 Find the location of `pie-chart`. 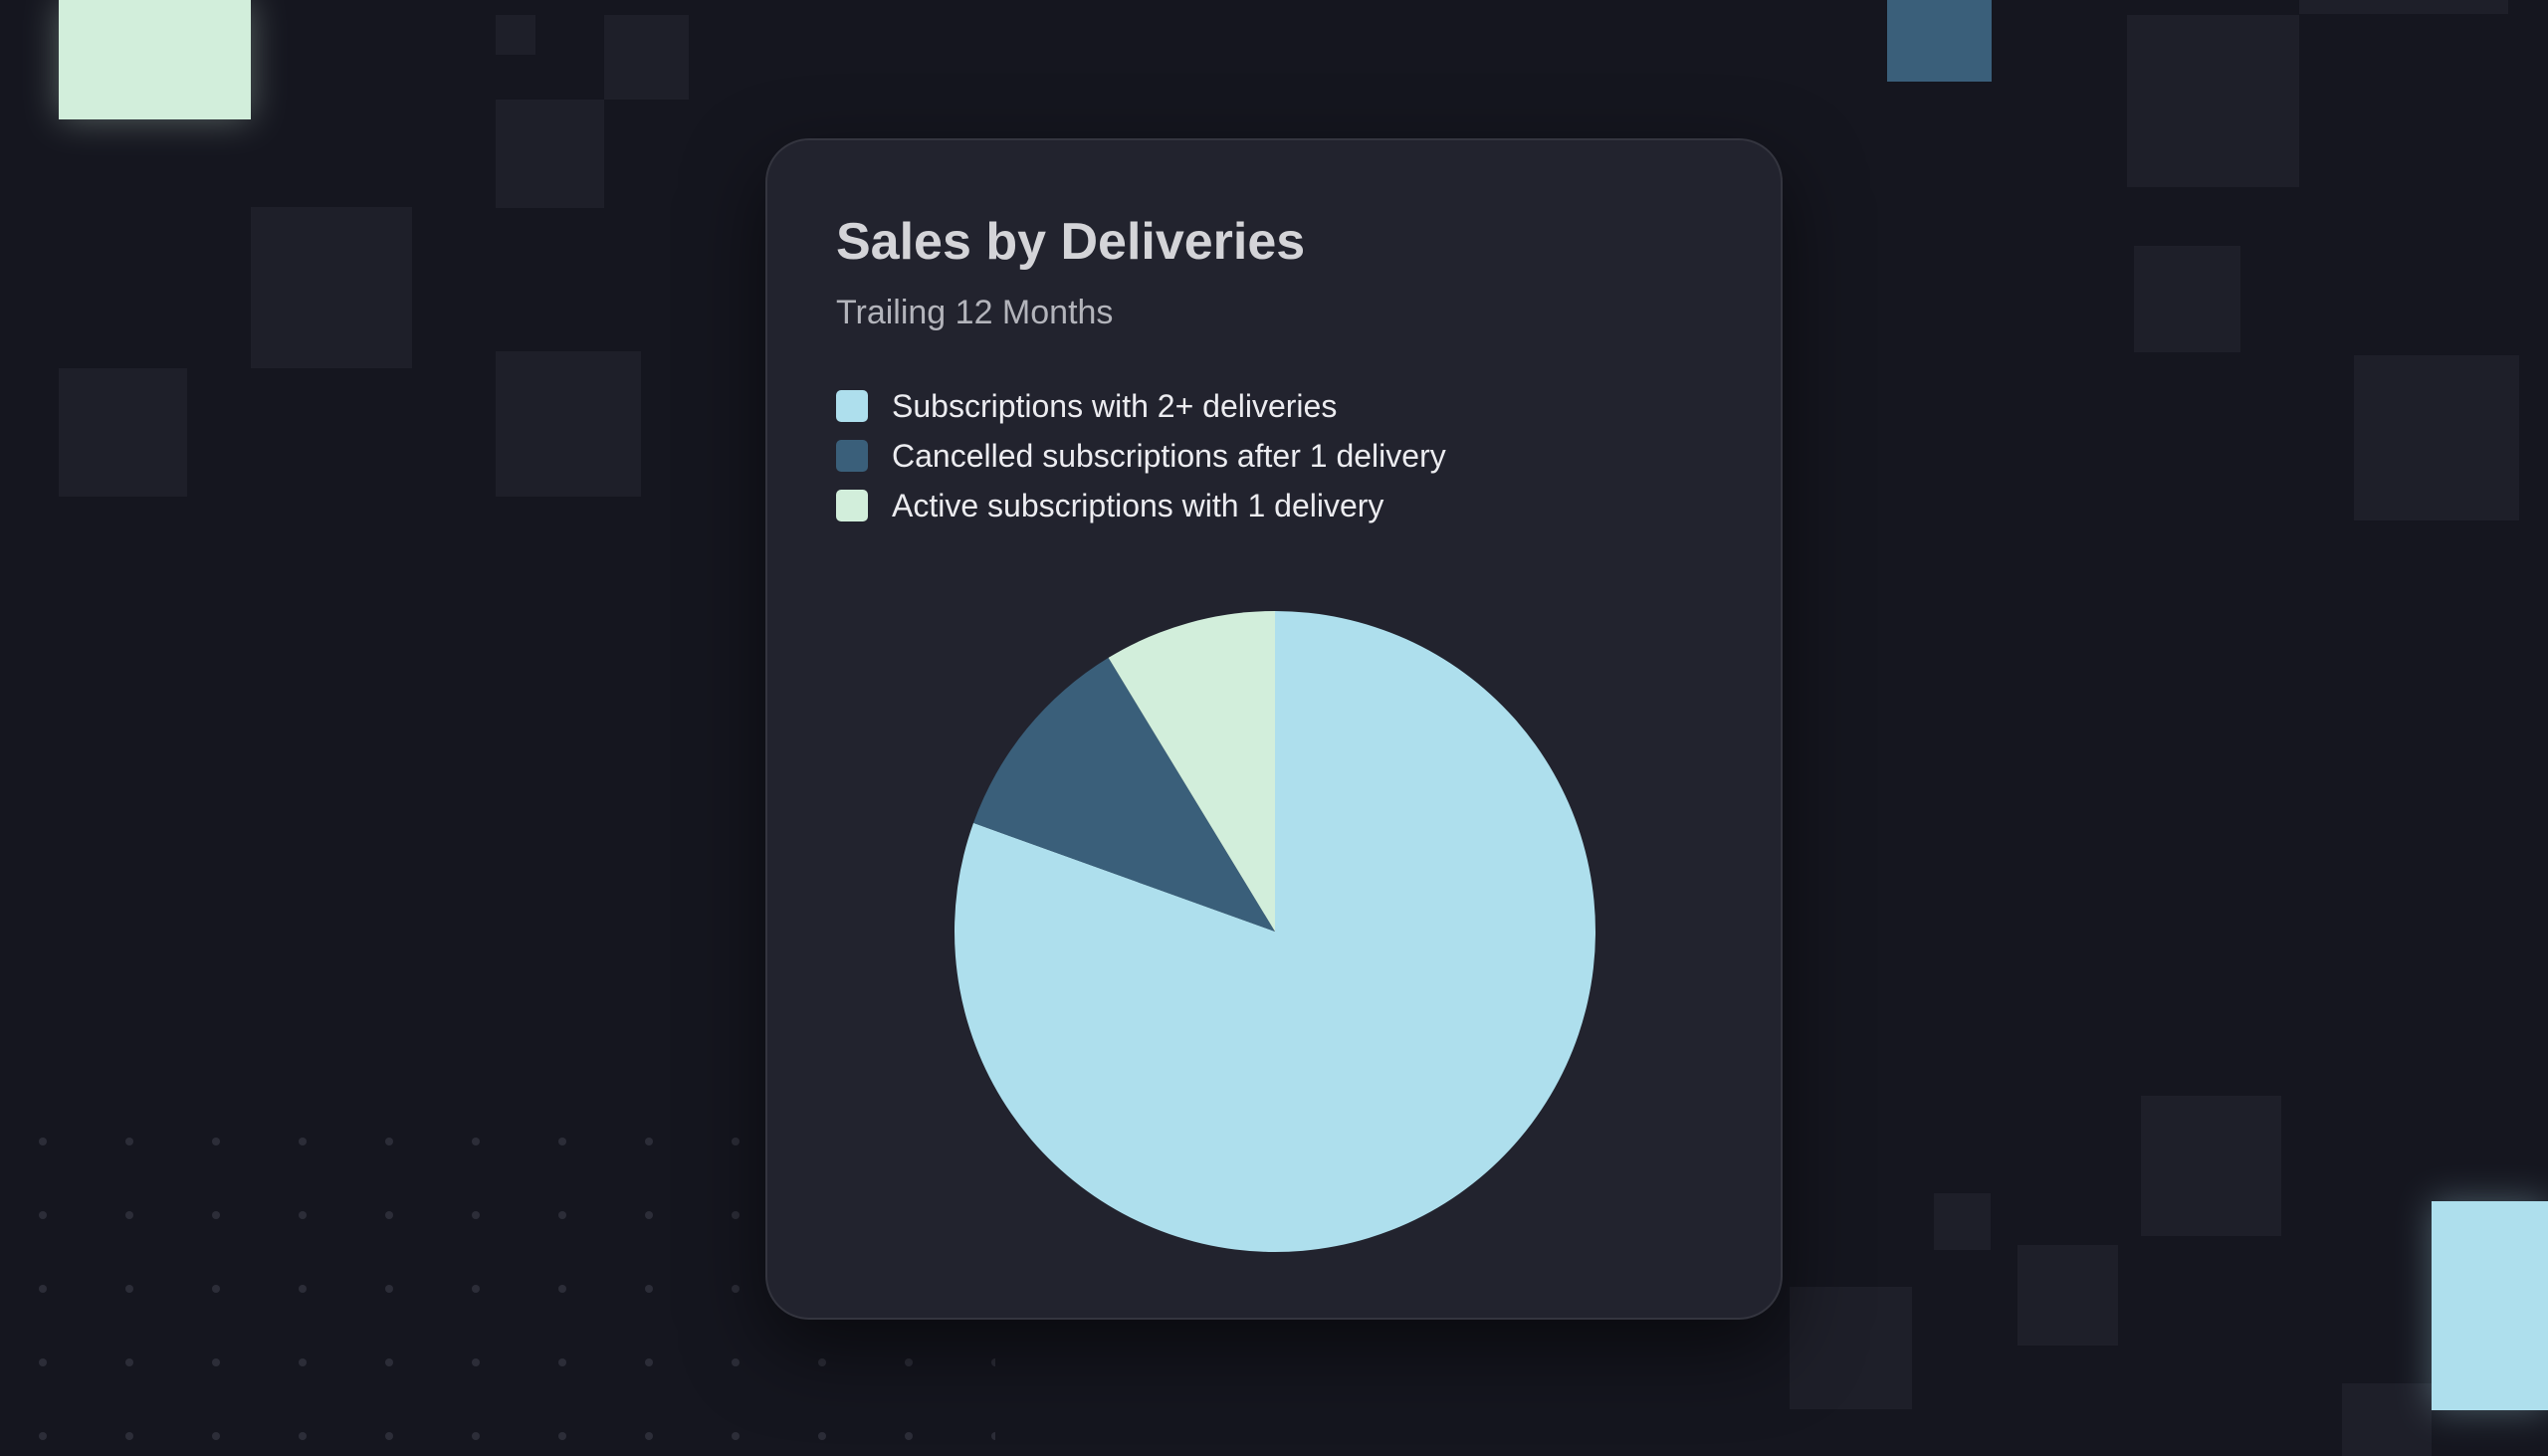

pie-chart is located at coordinates (1275, 931).